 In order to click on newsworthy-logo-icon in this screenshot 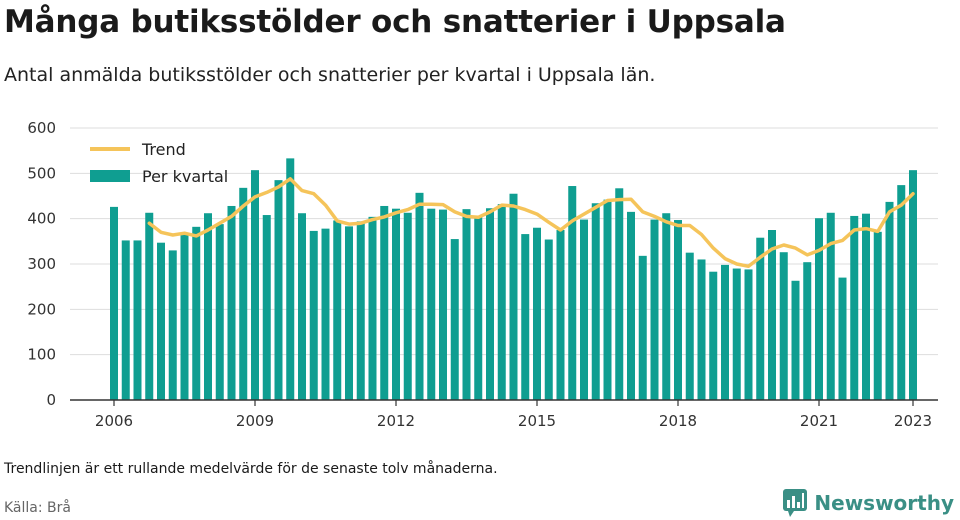, I will do `click(795, 503)`.